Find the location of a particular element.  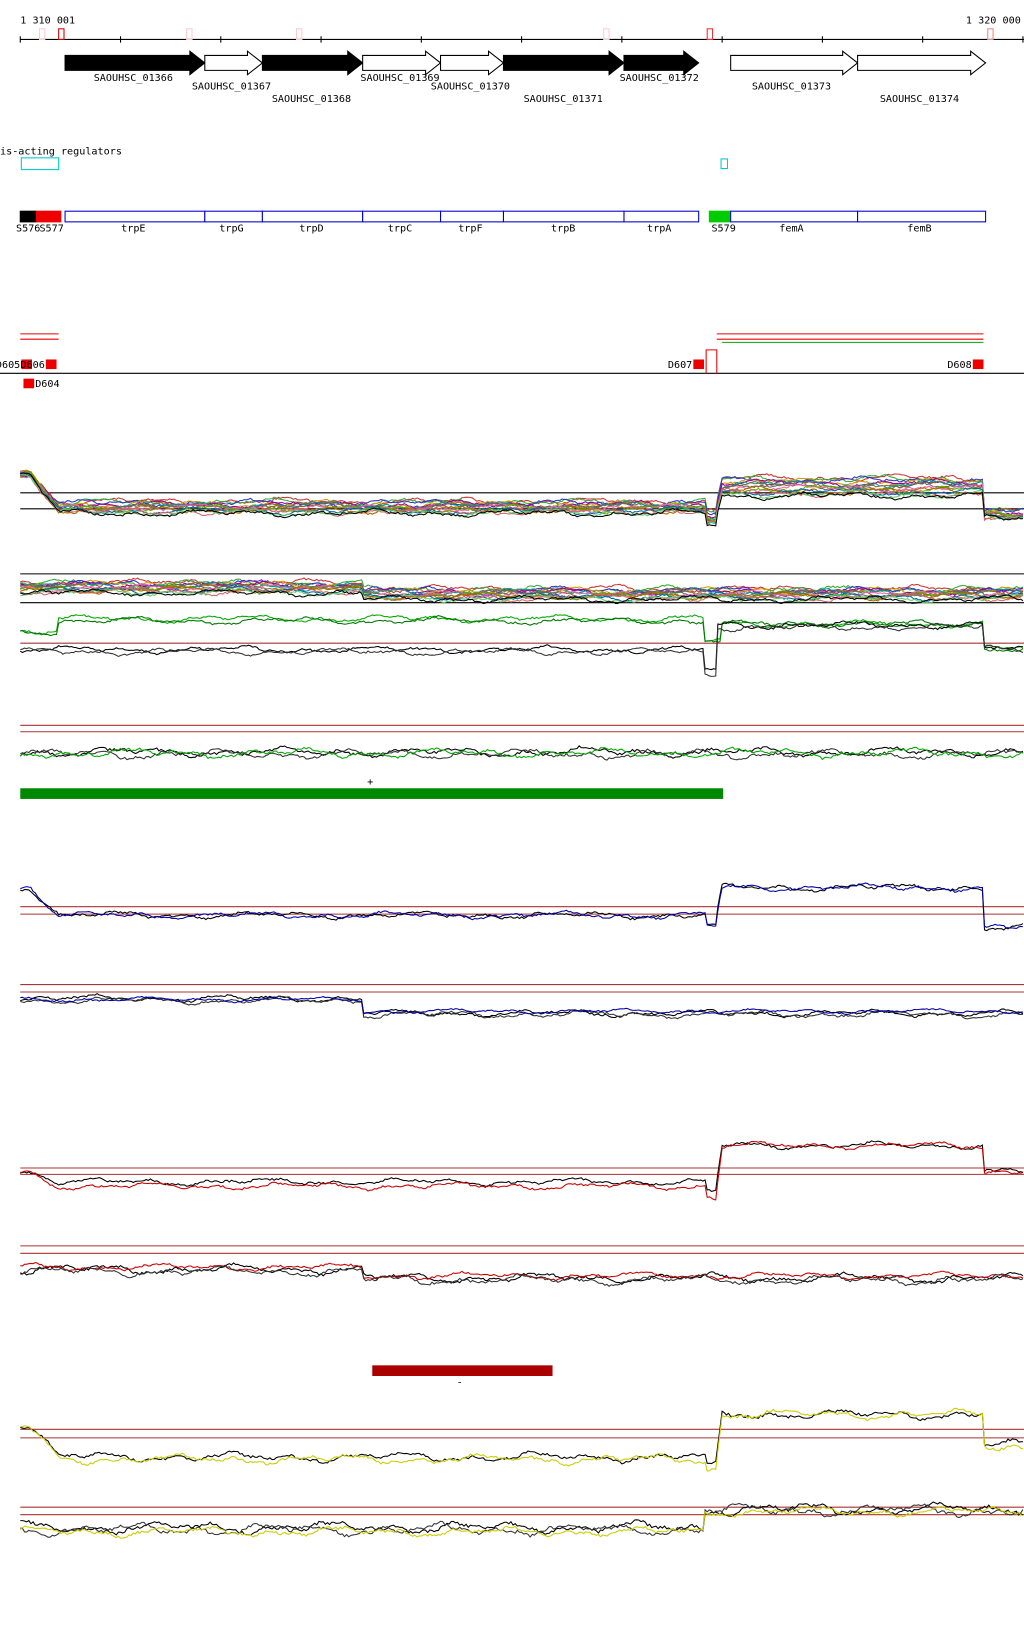

feature-label: trpA is located at coordinates (659, 228).